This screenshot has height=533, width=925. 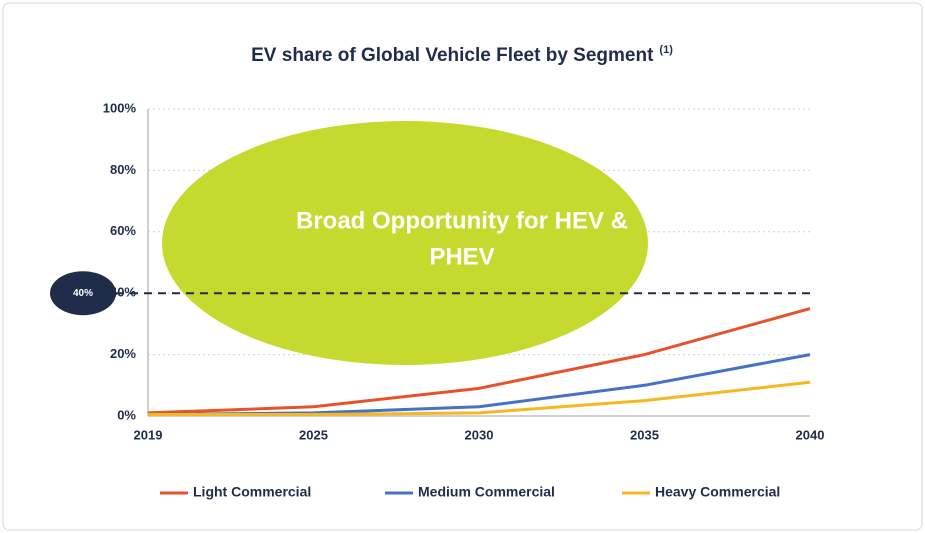 What do you see at coordinates (644, 434) in the screenshot?
I see `x-tick-label: 2035` at bounding box center [644, 434].